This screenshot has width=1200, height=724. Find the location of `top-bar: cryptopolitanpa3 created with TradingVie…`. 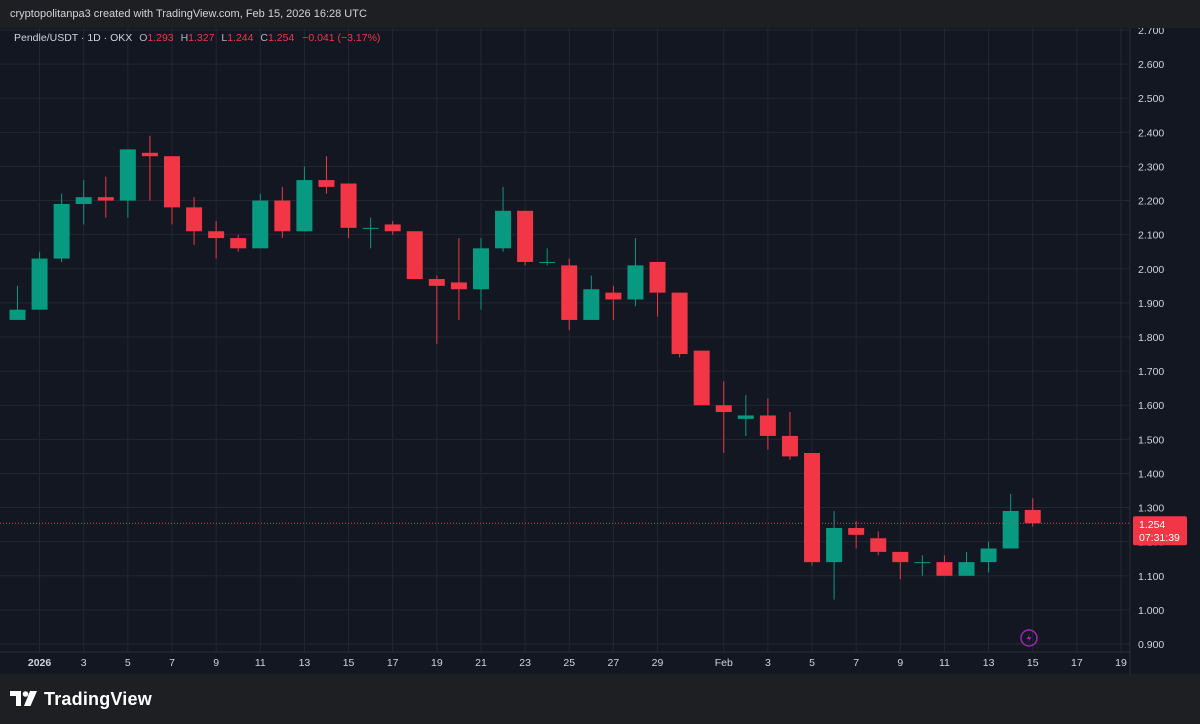

top-bar: cryptopolitanpa3 created with TradingVie… is located at coordinates (600, 14).